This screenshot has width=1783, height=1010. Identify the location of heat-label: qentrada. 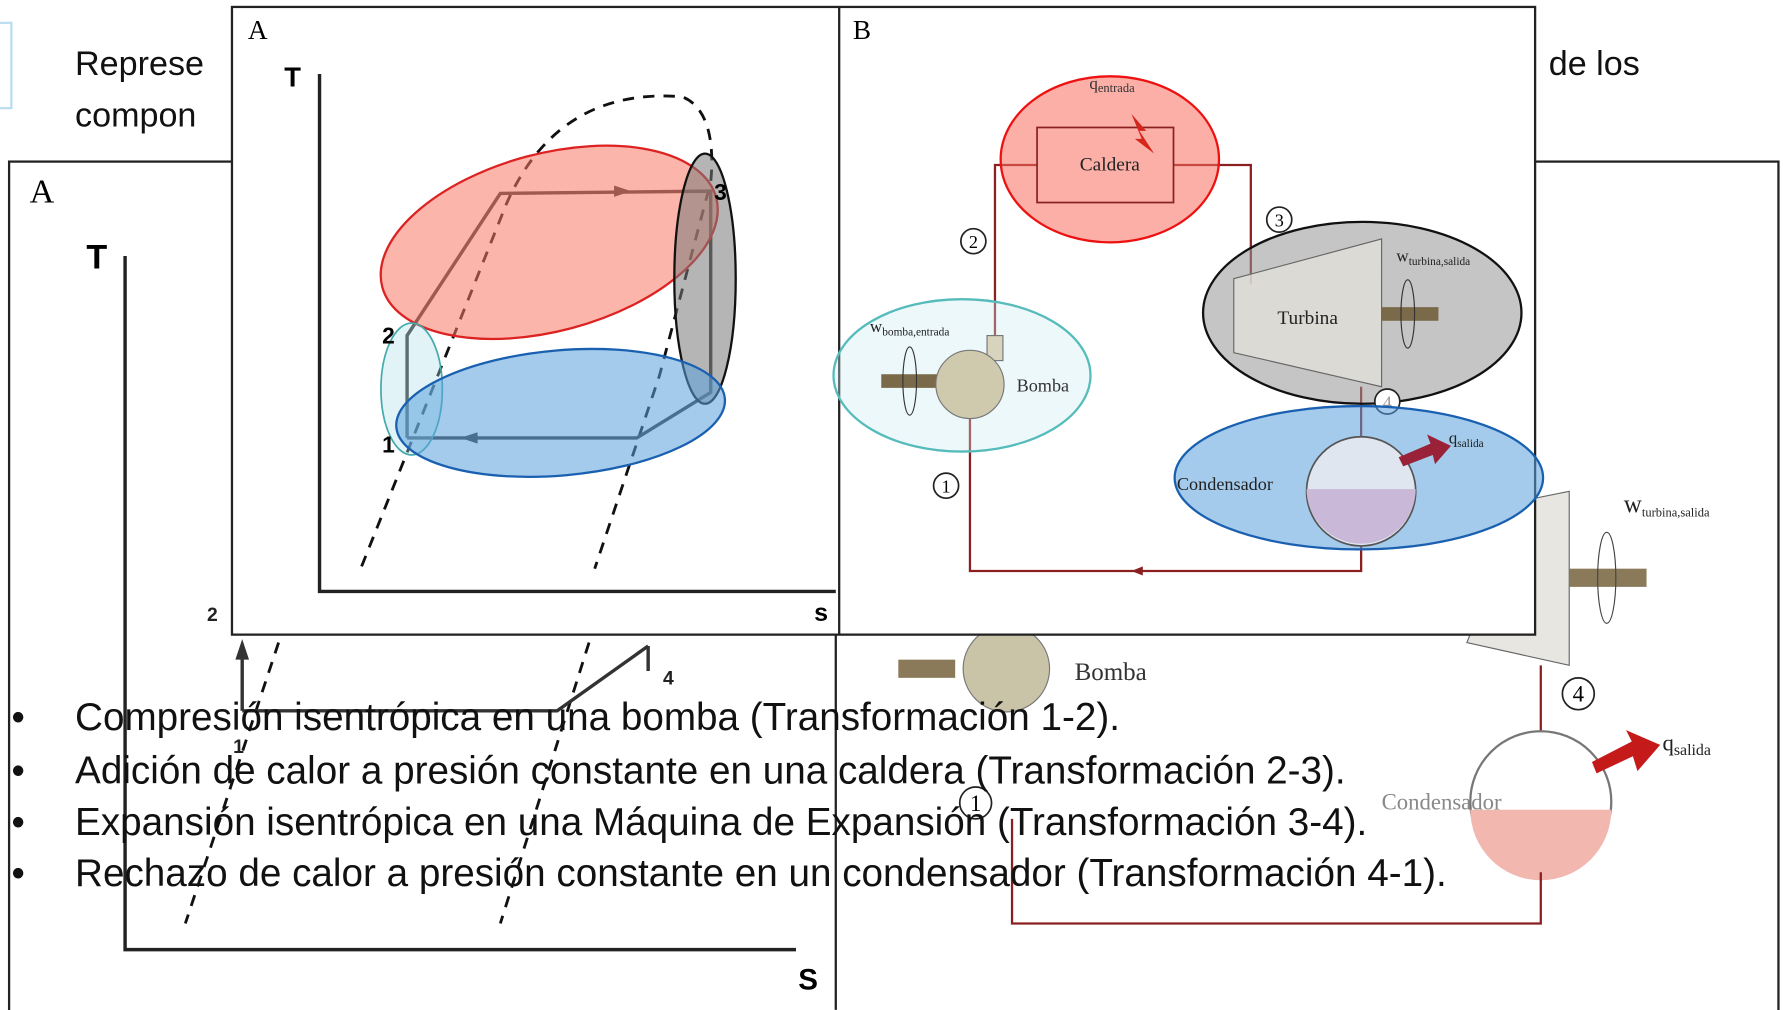
(1112, 84).